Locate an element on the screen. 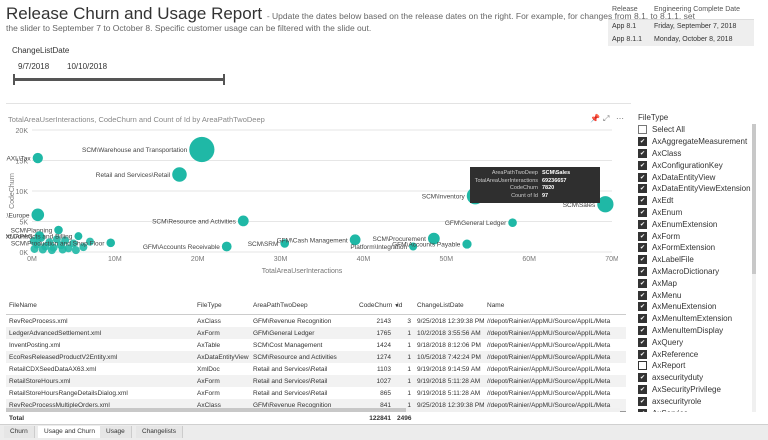 This screenshot has width=768, height=440. filetype-option: ✔ AxDataEntityViewExtension is located at coordinates (698, 189).